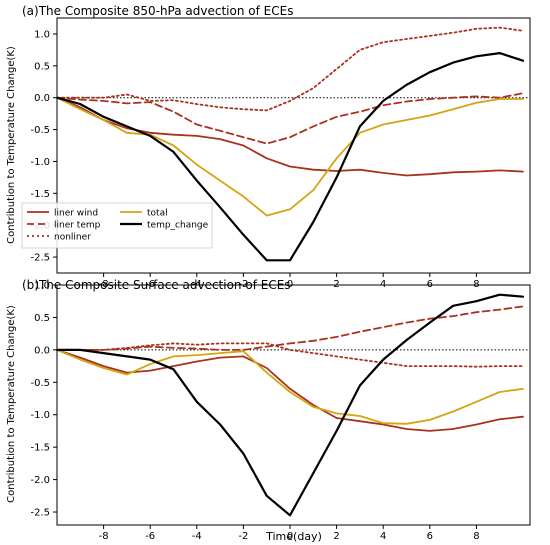  Describe the element at coordinates (77, 226) in the screenshot. I see `legend-label: liner temp` at that location.